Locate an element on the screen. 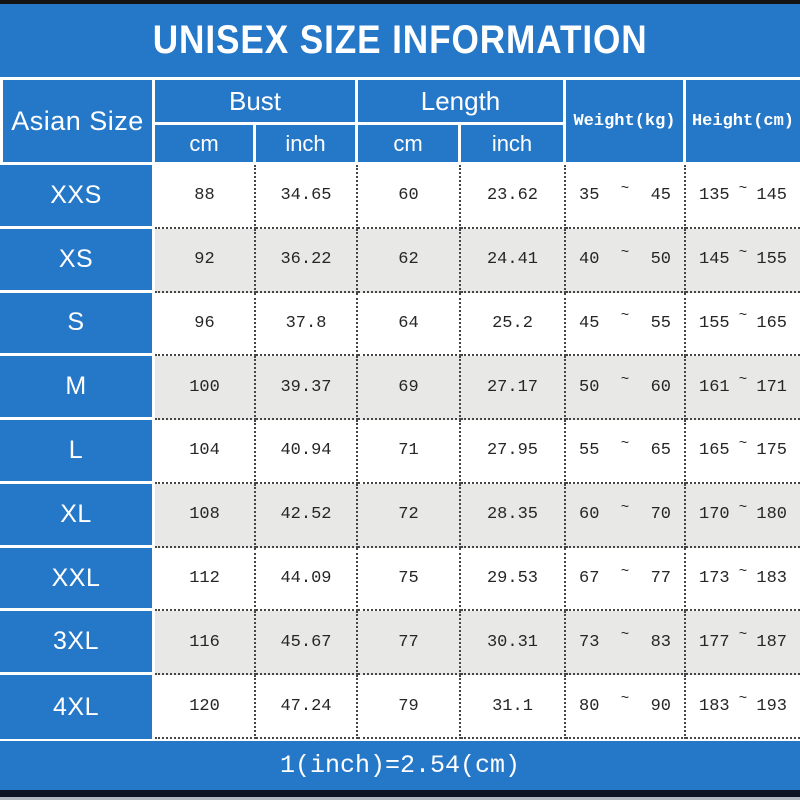 The height and width of the screenshot is (800, 800). height-max: 183 is located at coordinates (771, 579).